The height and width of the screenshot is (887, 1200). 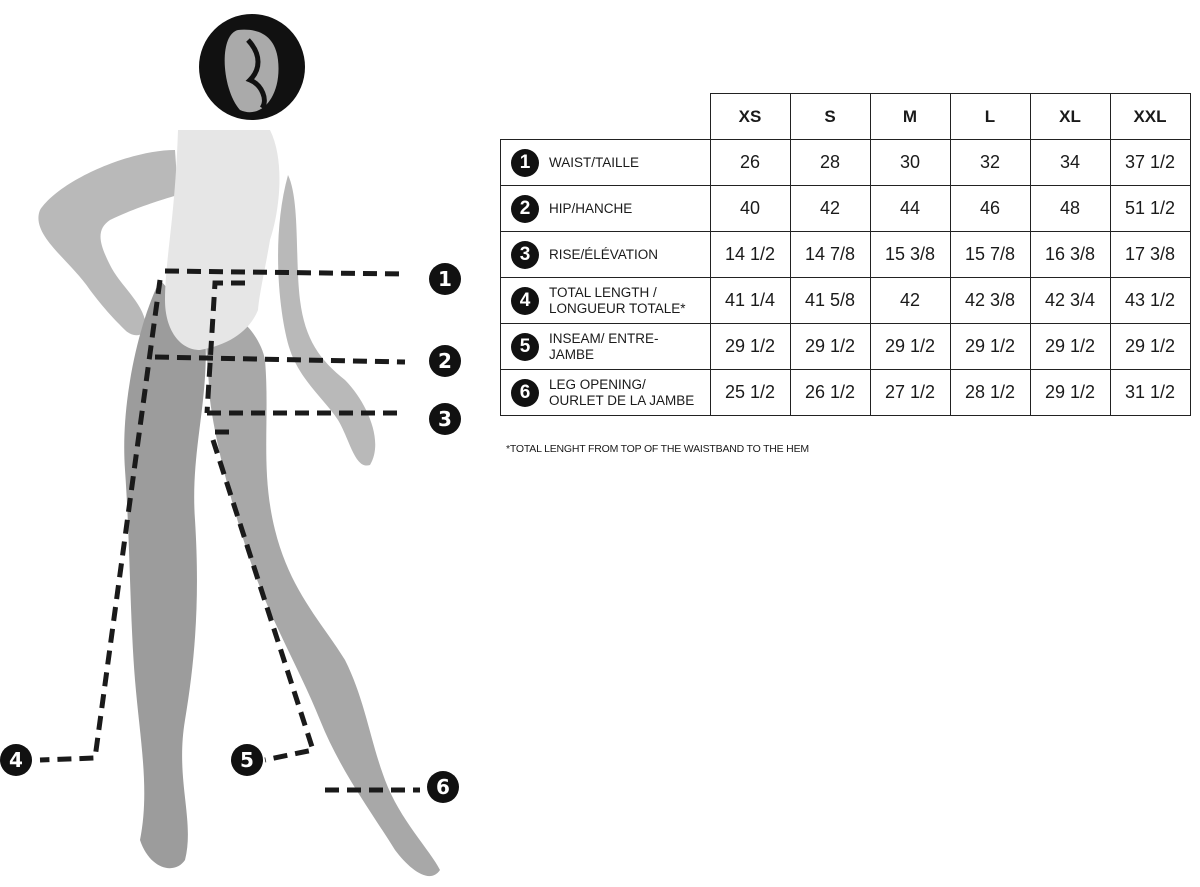 I want to click on marker-2: 2, so click(x=445, y=361).